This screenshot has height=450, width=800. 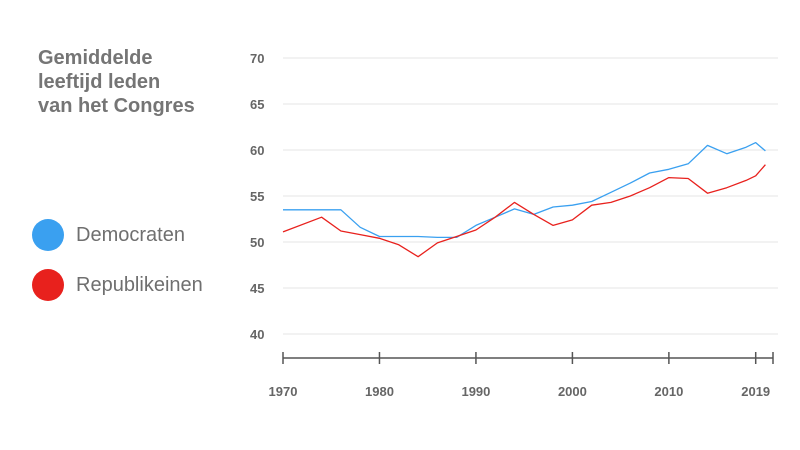 What do you see at coordinates (379, 391) in the screenshot?
I see `x-tick-label-1980: 1980` at bounding box center [379, 391].